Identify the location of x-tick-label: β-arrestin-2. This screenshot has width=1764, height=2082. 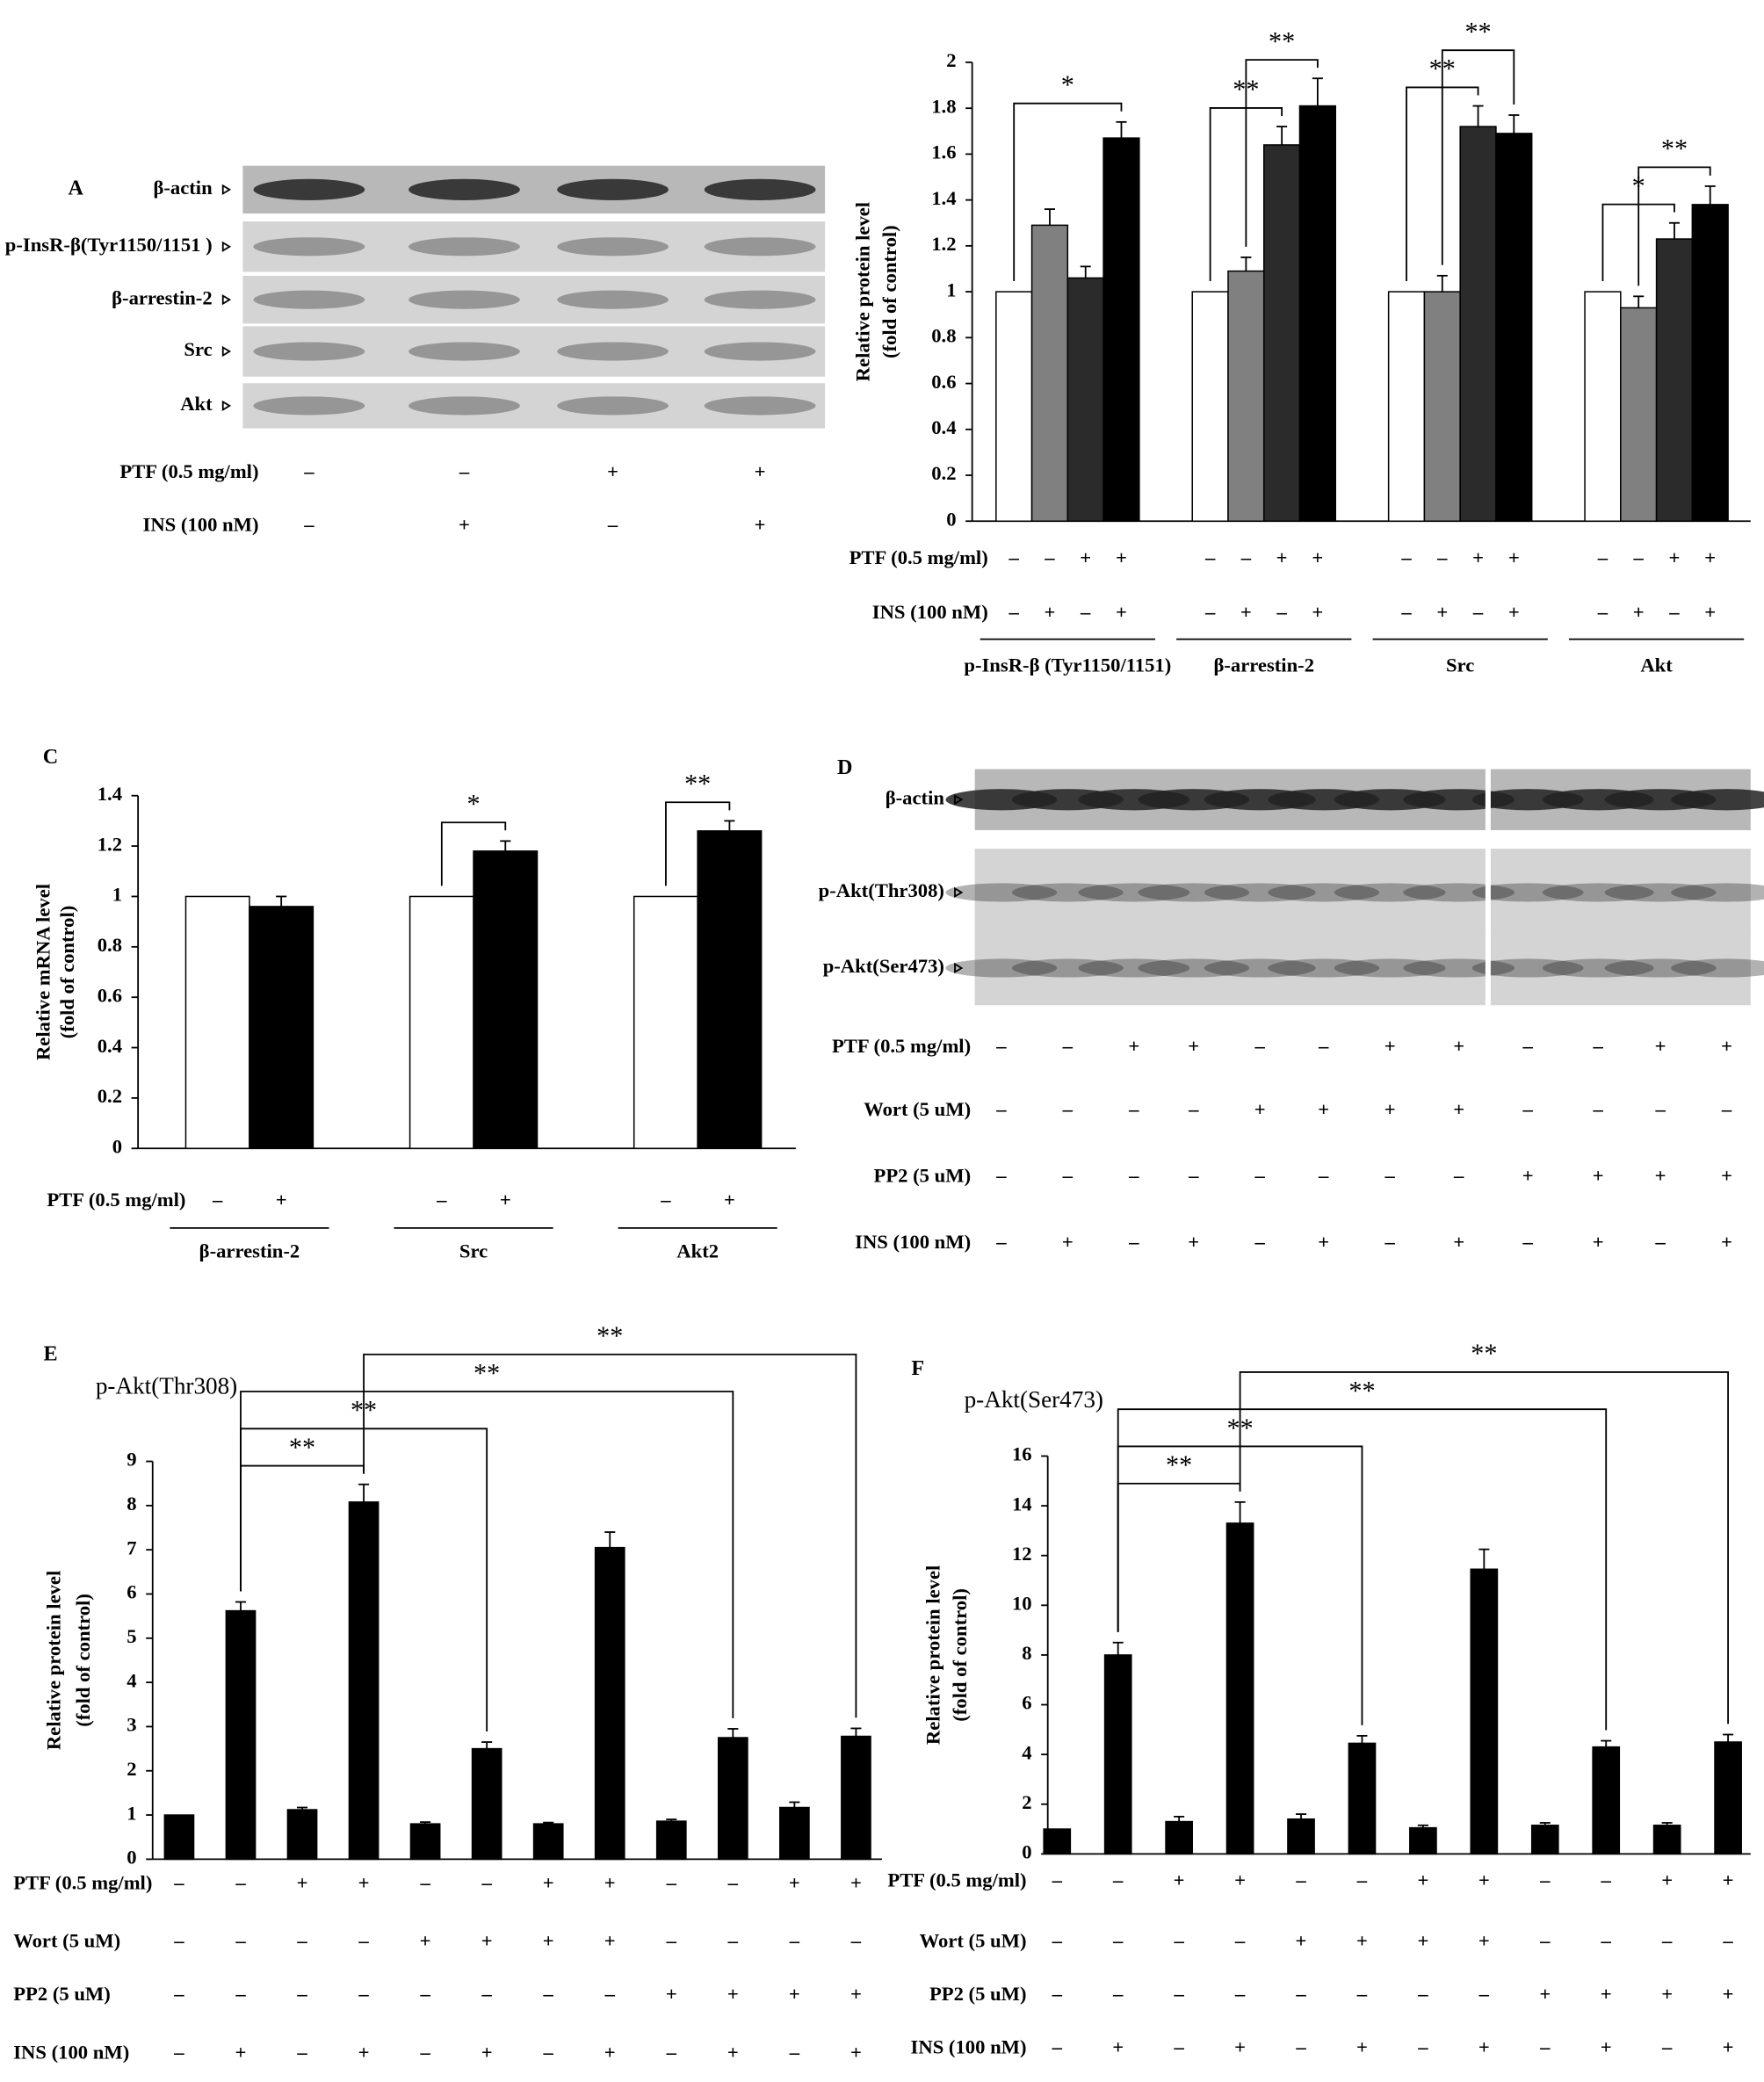
(1264, 665).